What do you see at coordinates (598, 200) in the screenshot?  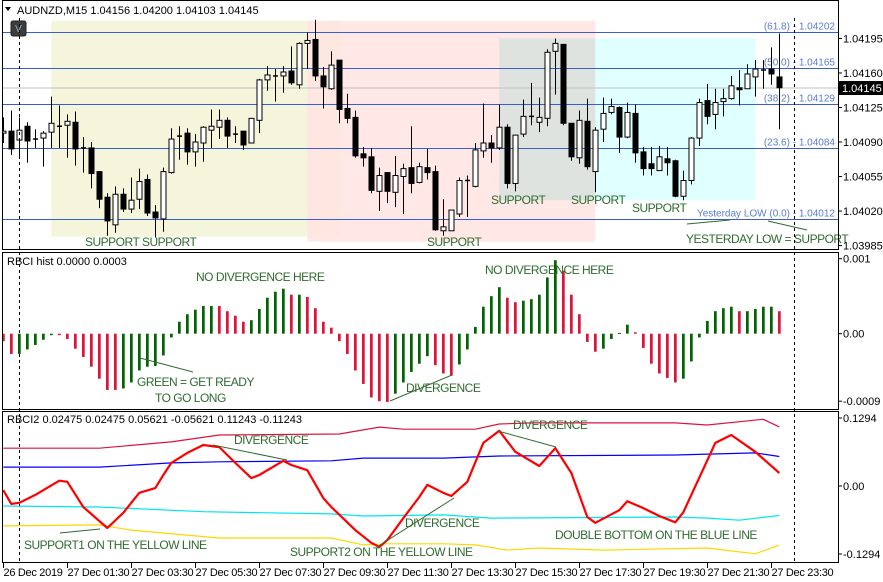 I see `annotation-support: SUPPORT` at bounding box center [598, 200].